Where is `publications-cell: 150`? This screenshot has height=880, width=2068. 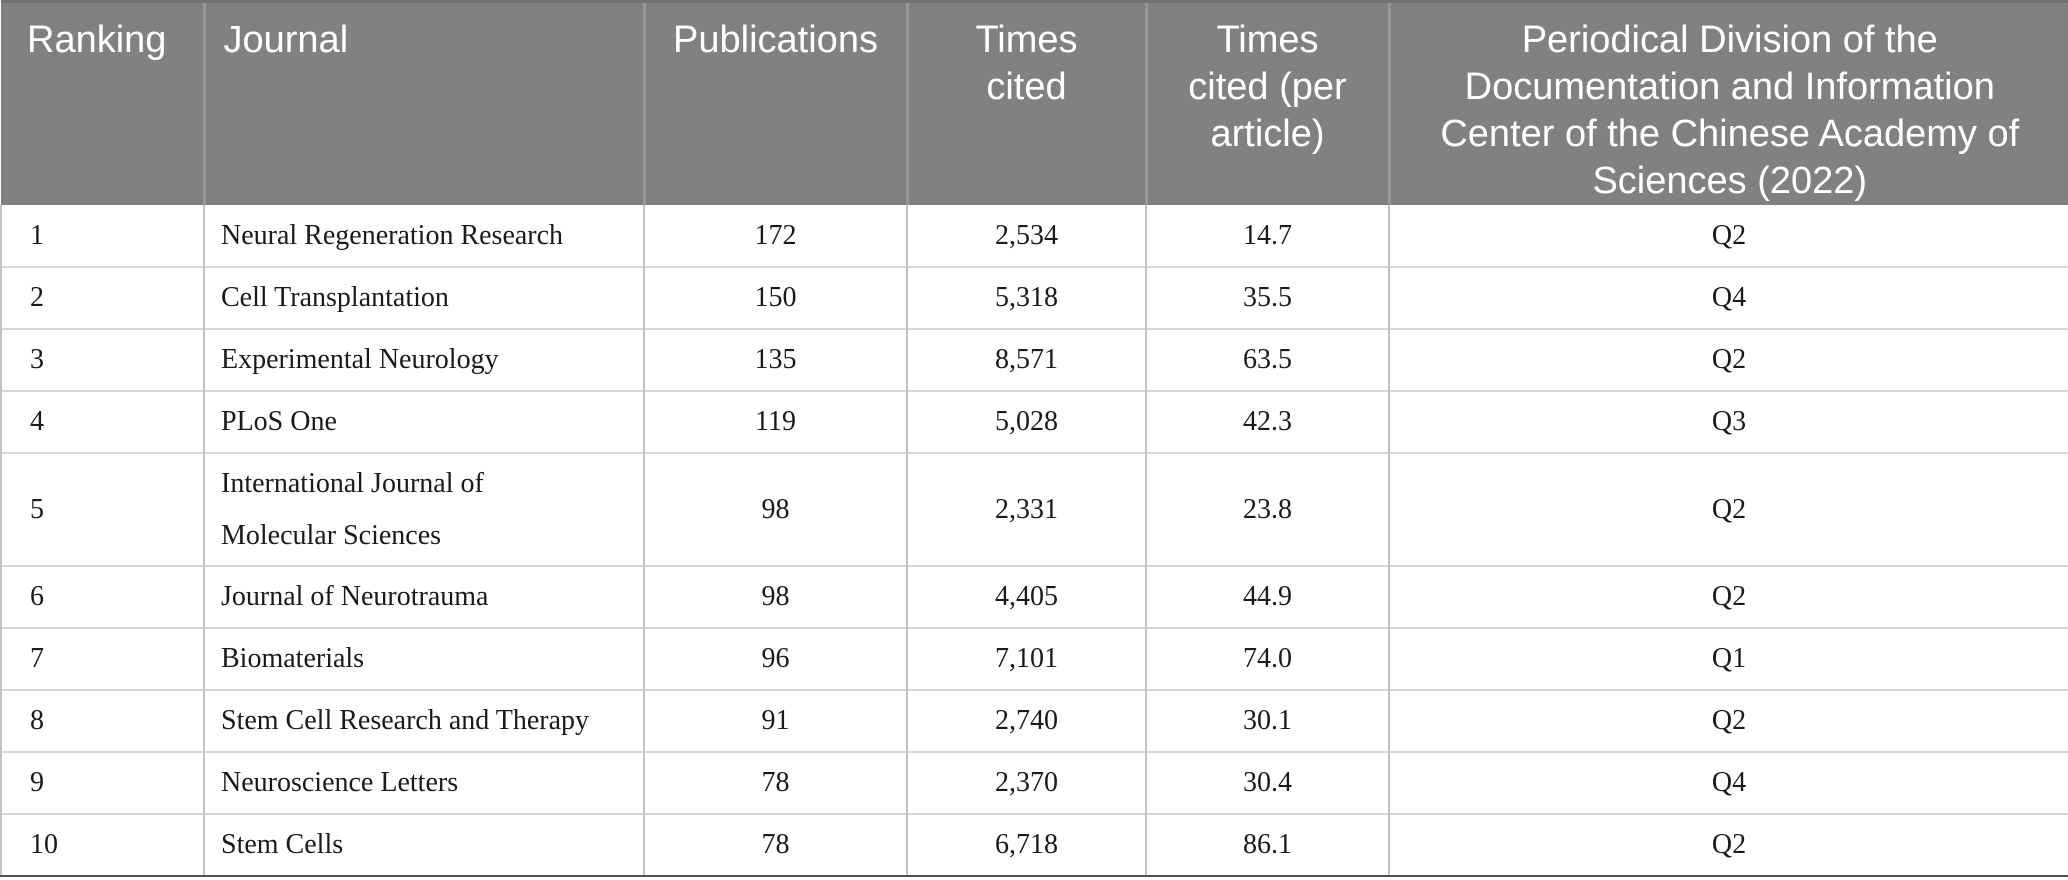 publications-cell: 150 is located at coordinates (775, 297).